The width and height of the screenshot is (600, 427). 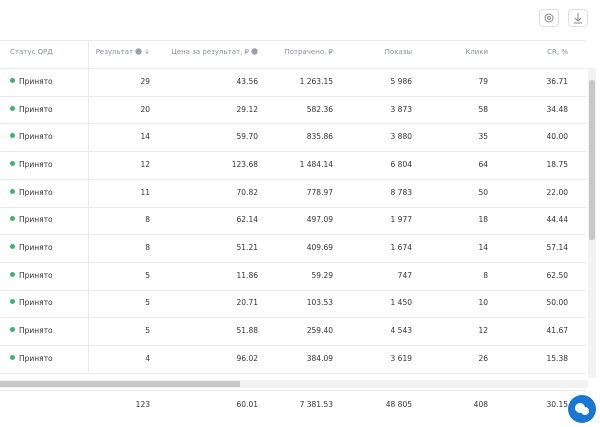 What do you see at coordinates (483, 358) in the screenshot?
I see `cell-text: 26` at bounding box center [483, 358].